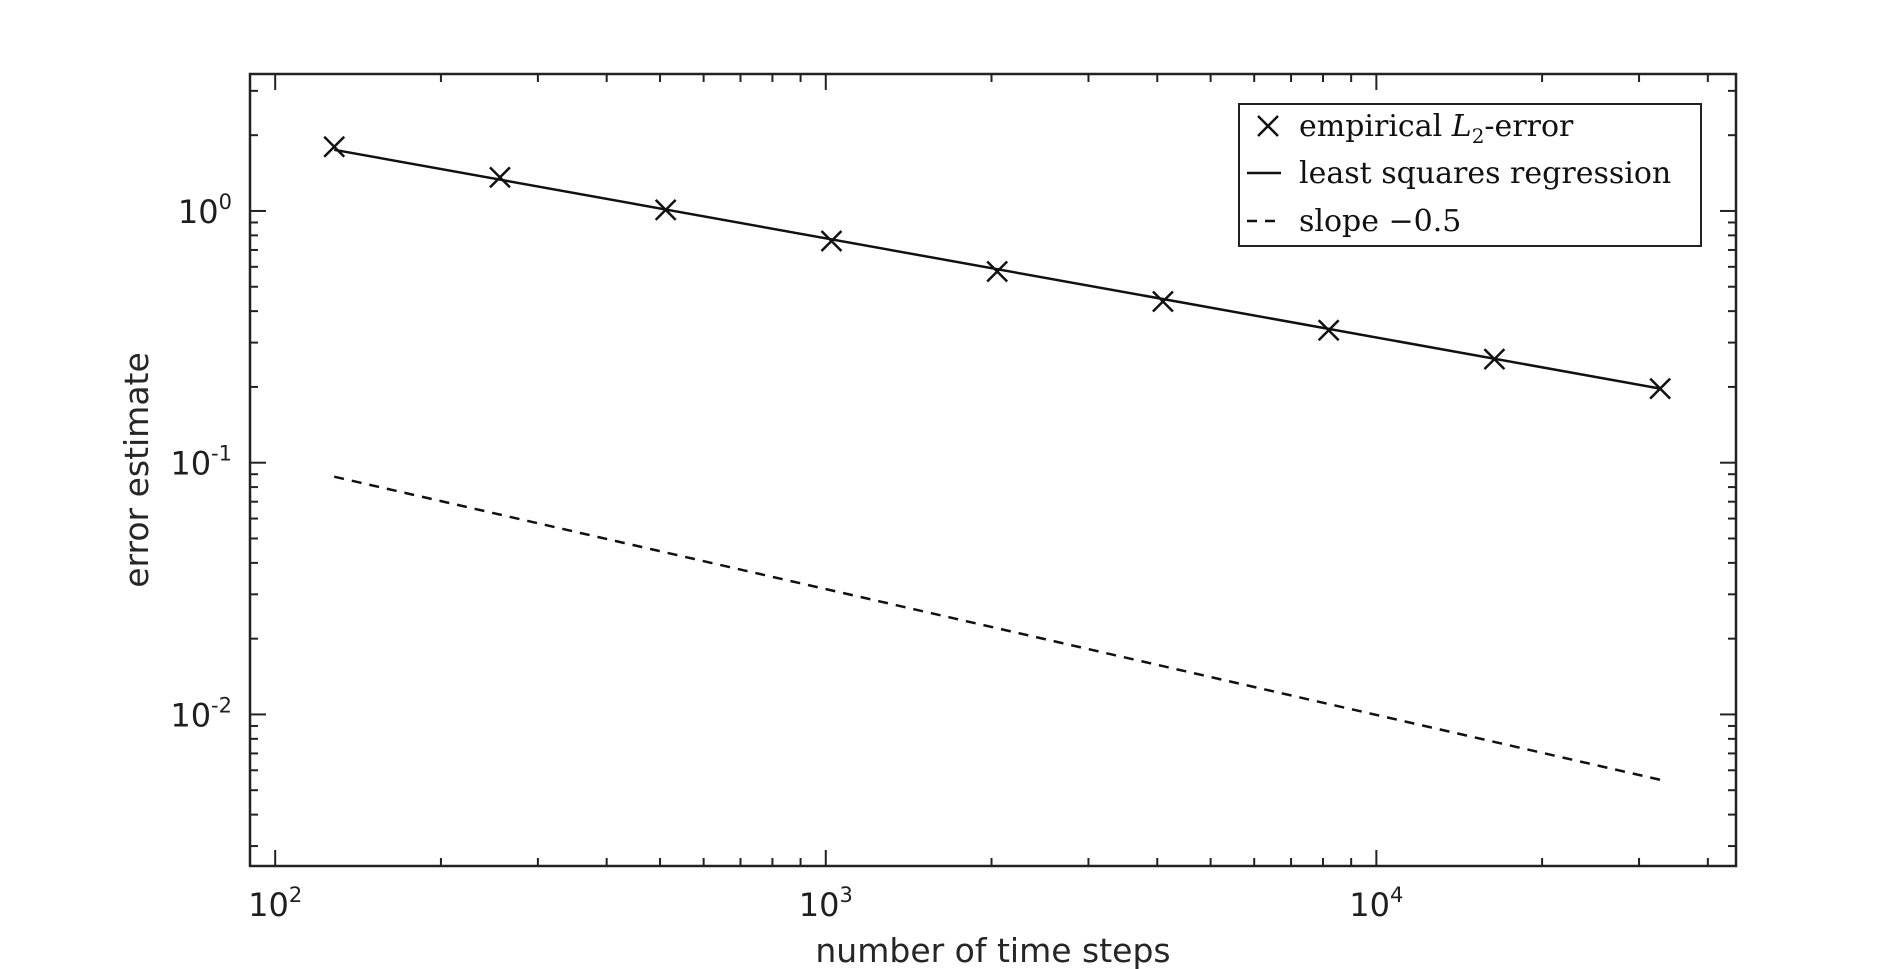 The width and height of the screenshot is (1899, 969). I want to click on x-tick-labels: 10² 10³ 10⁴, so click(825, 903).